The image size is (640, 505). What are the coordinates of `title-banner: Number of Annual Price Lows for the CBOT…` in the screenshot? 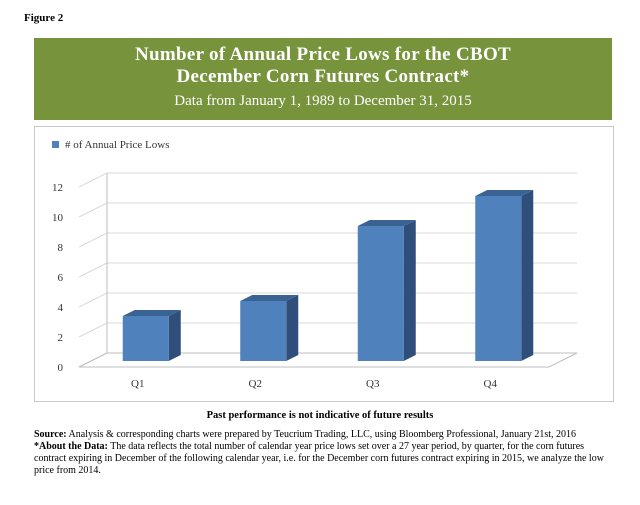 It's located at (323, 79).